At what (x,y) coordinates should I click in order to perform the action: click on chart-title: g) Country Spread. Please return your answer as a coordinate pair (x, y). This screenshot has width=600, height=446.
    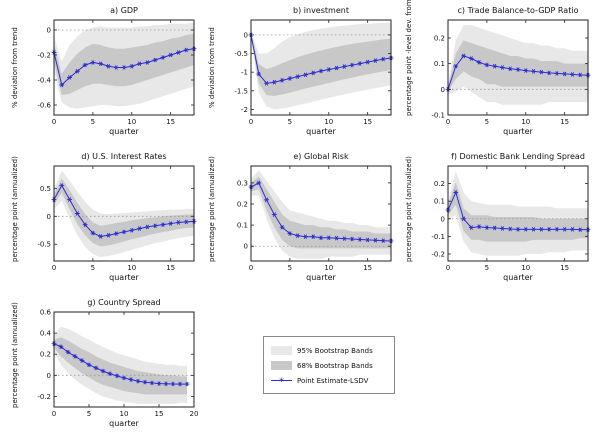
    Looking at the image, I should click on (124, 302).